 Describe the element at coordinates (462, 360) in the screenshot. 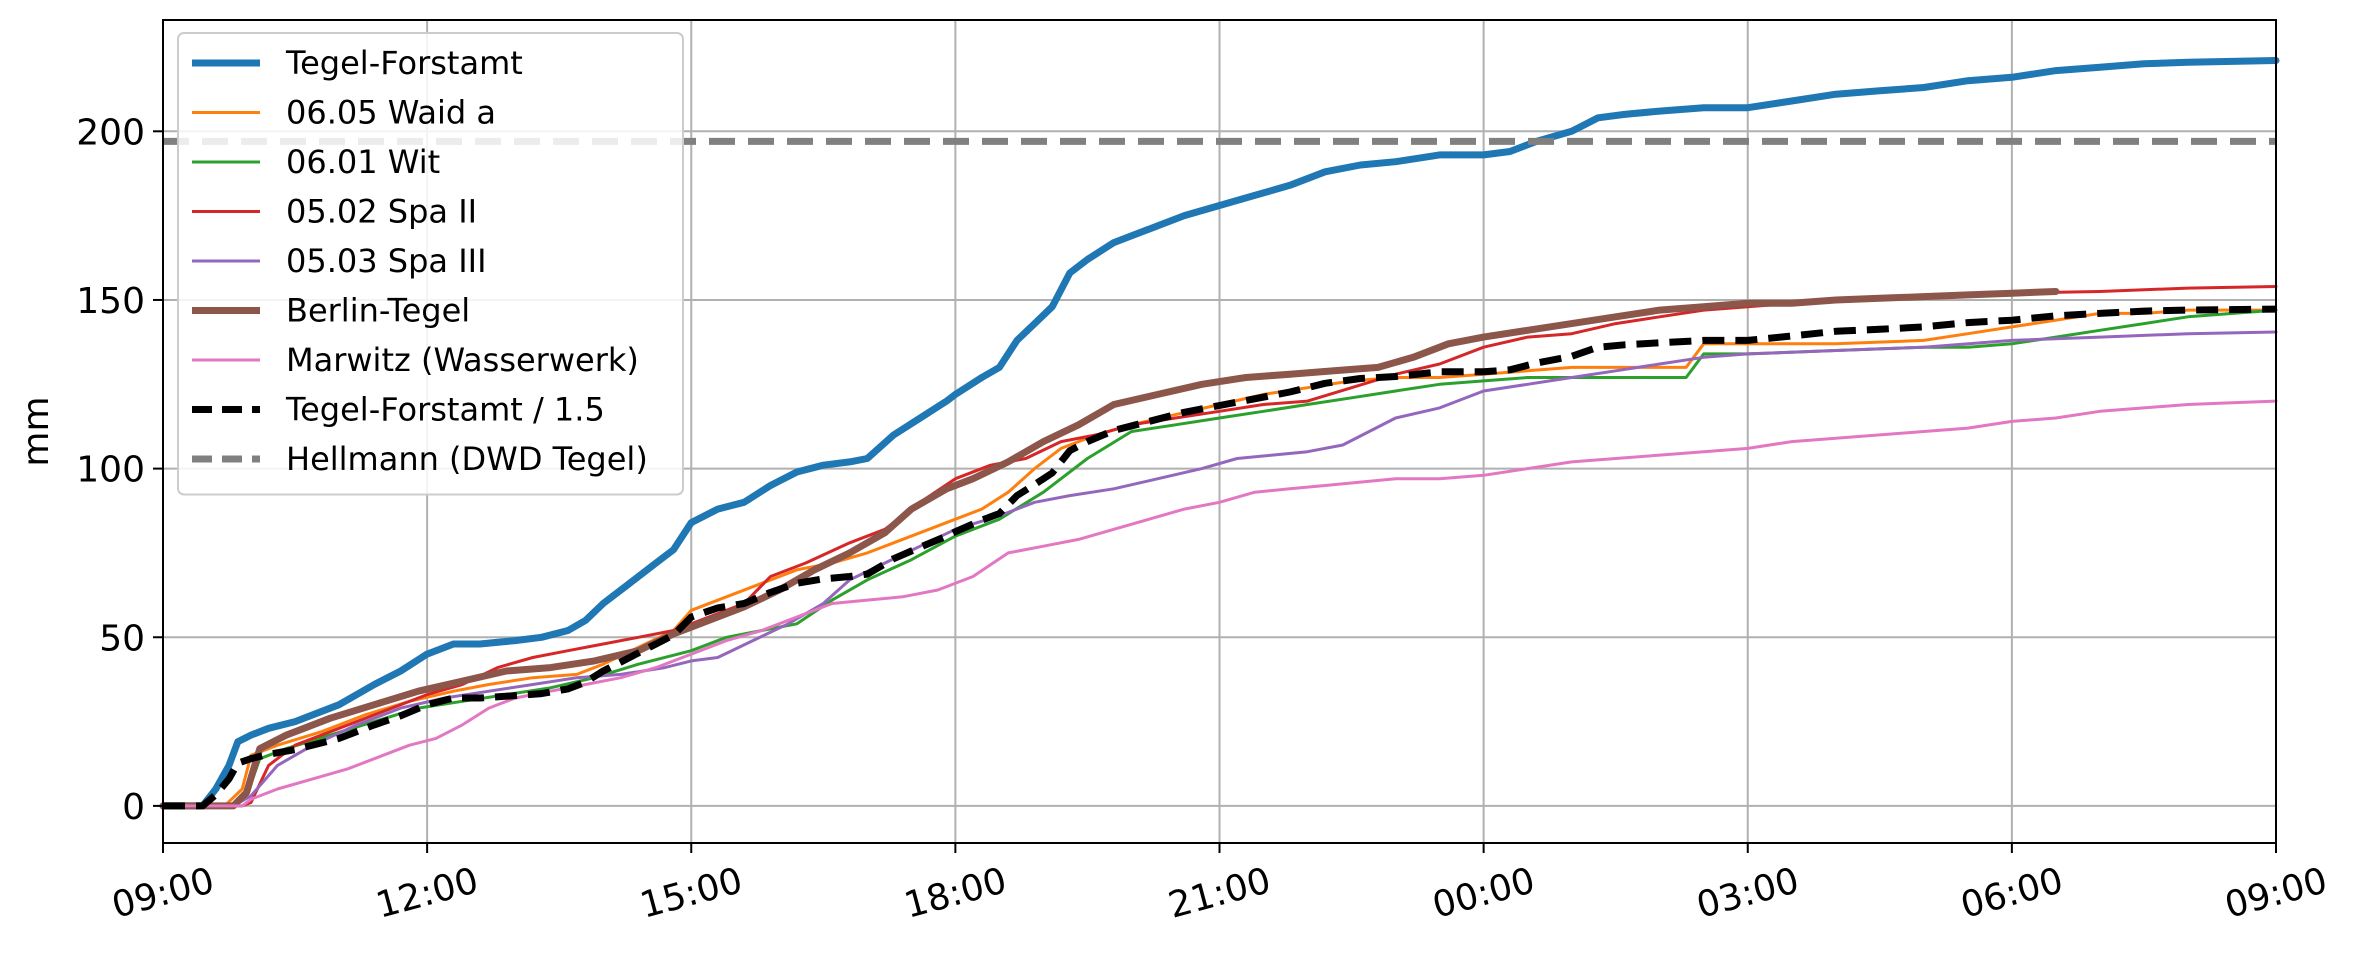

I see `legend-label: Marwitz (Wasserwerk)` at that location.